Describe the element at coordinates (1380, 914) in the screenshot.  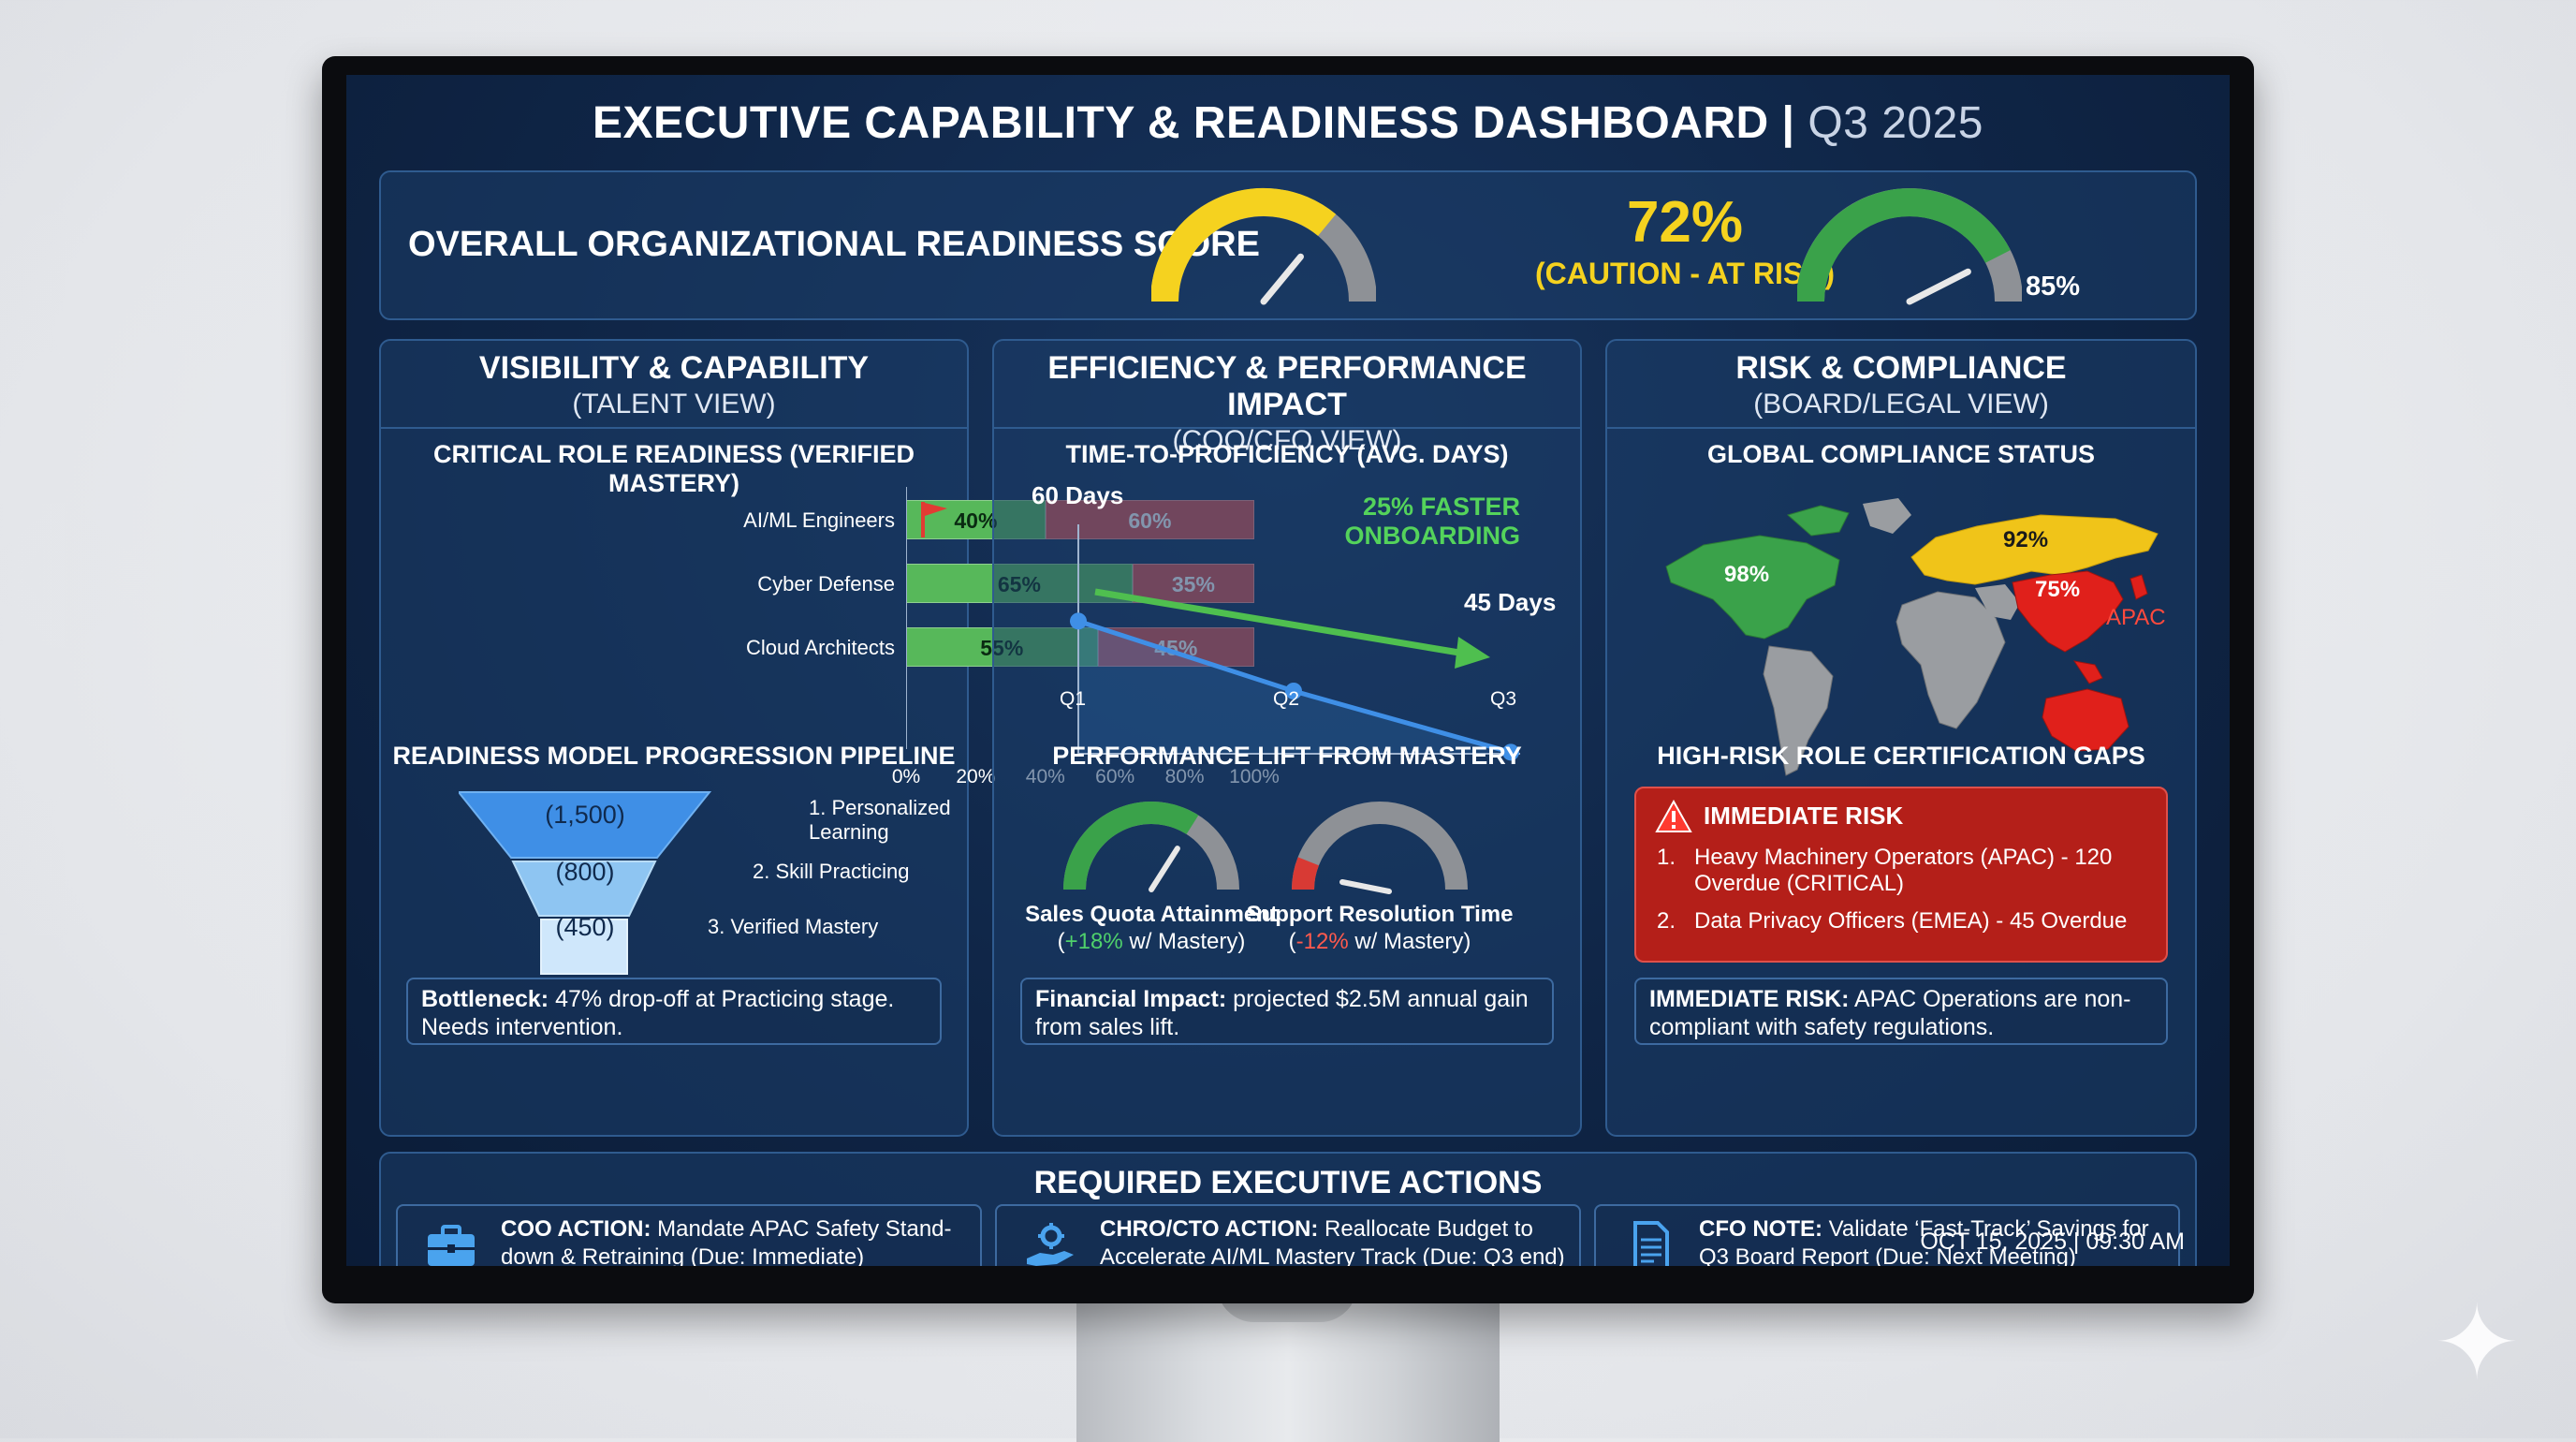
I see `support-resolution-name: Support Resolution Time` at that location.